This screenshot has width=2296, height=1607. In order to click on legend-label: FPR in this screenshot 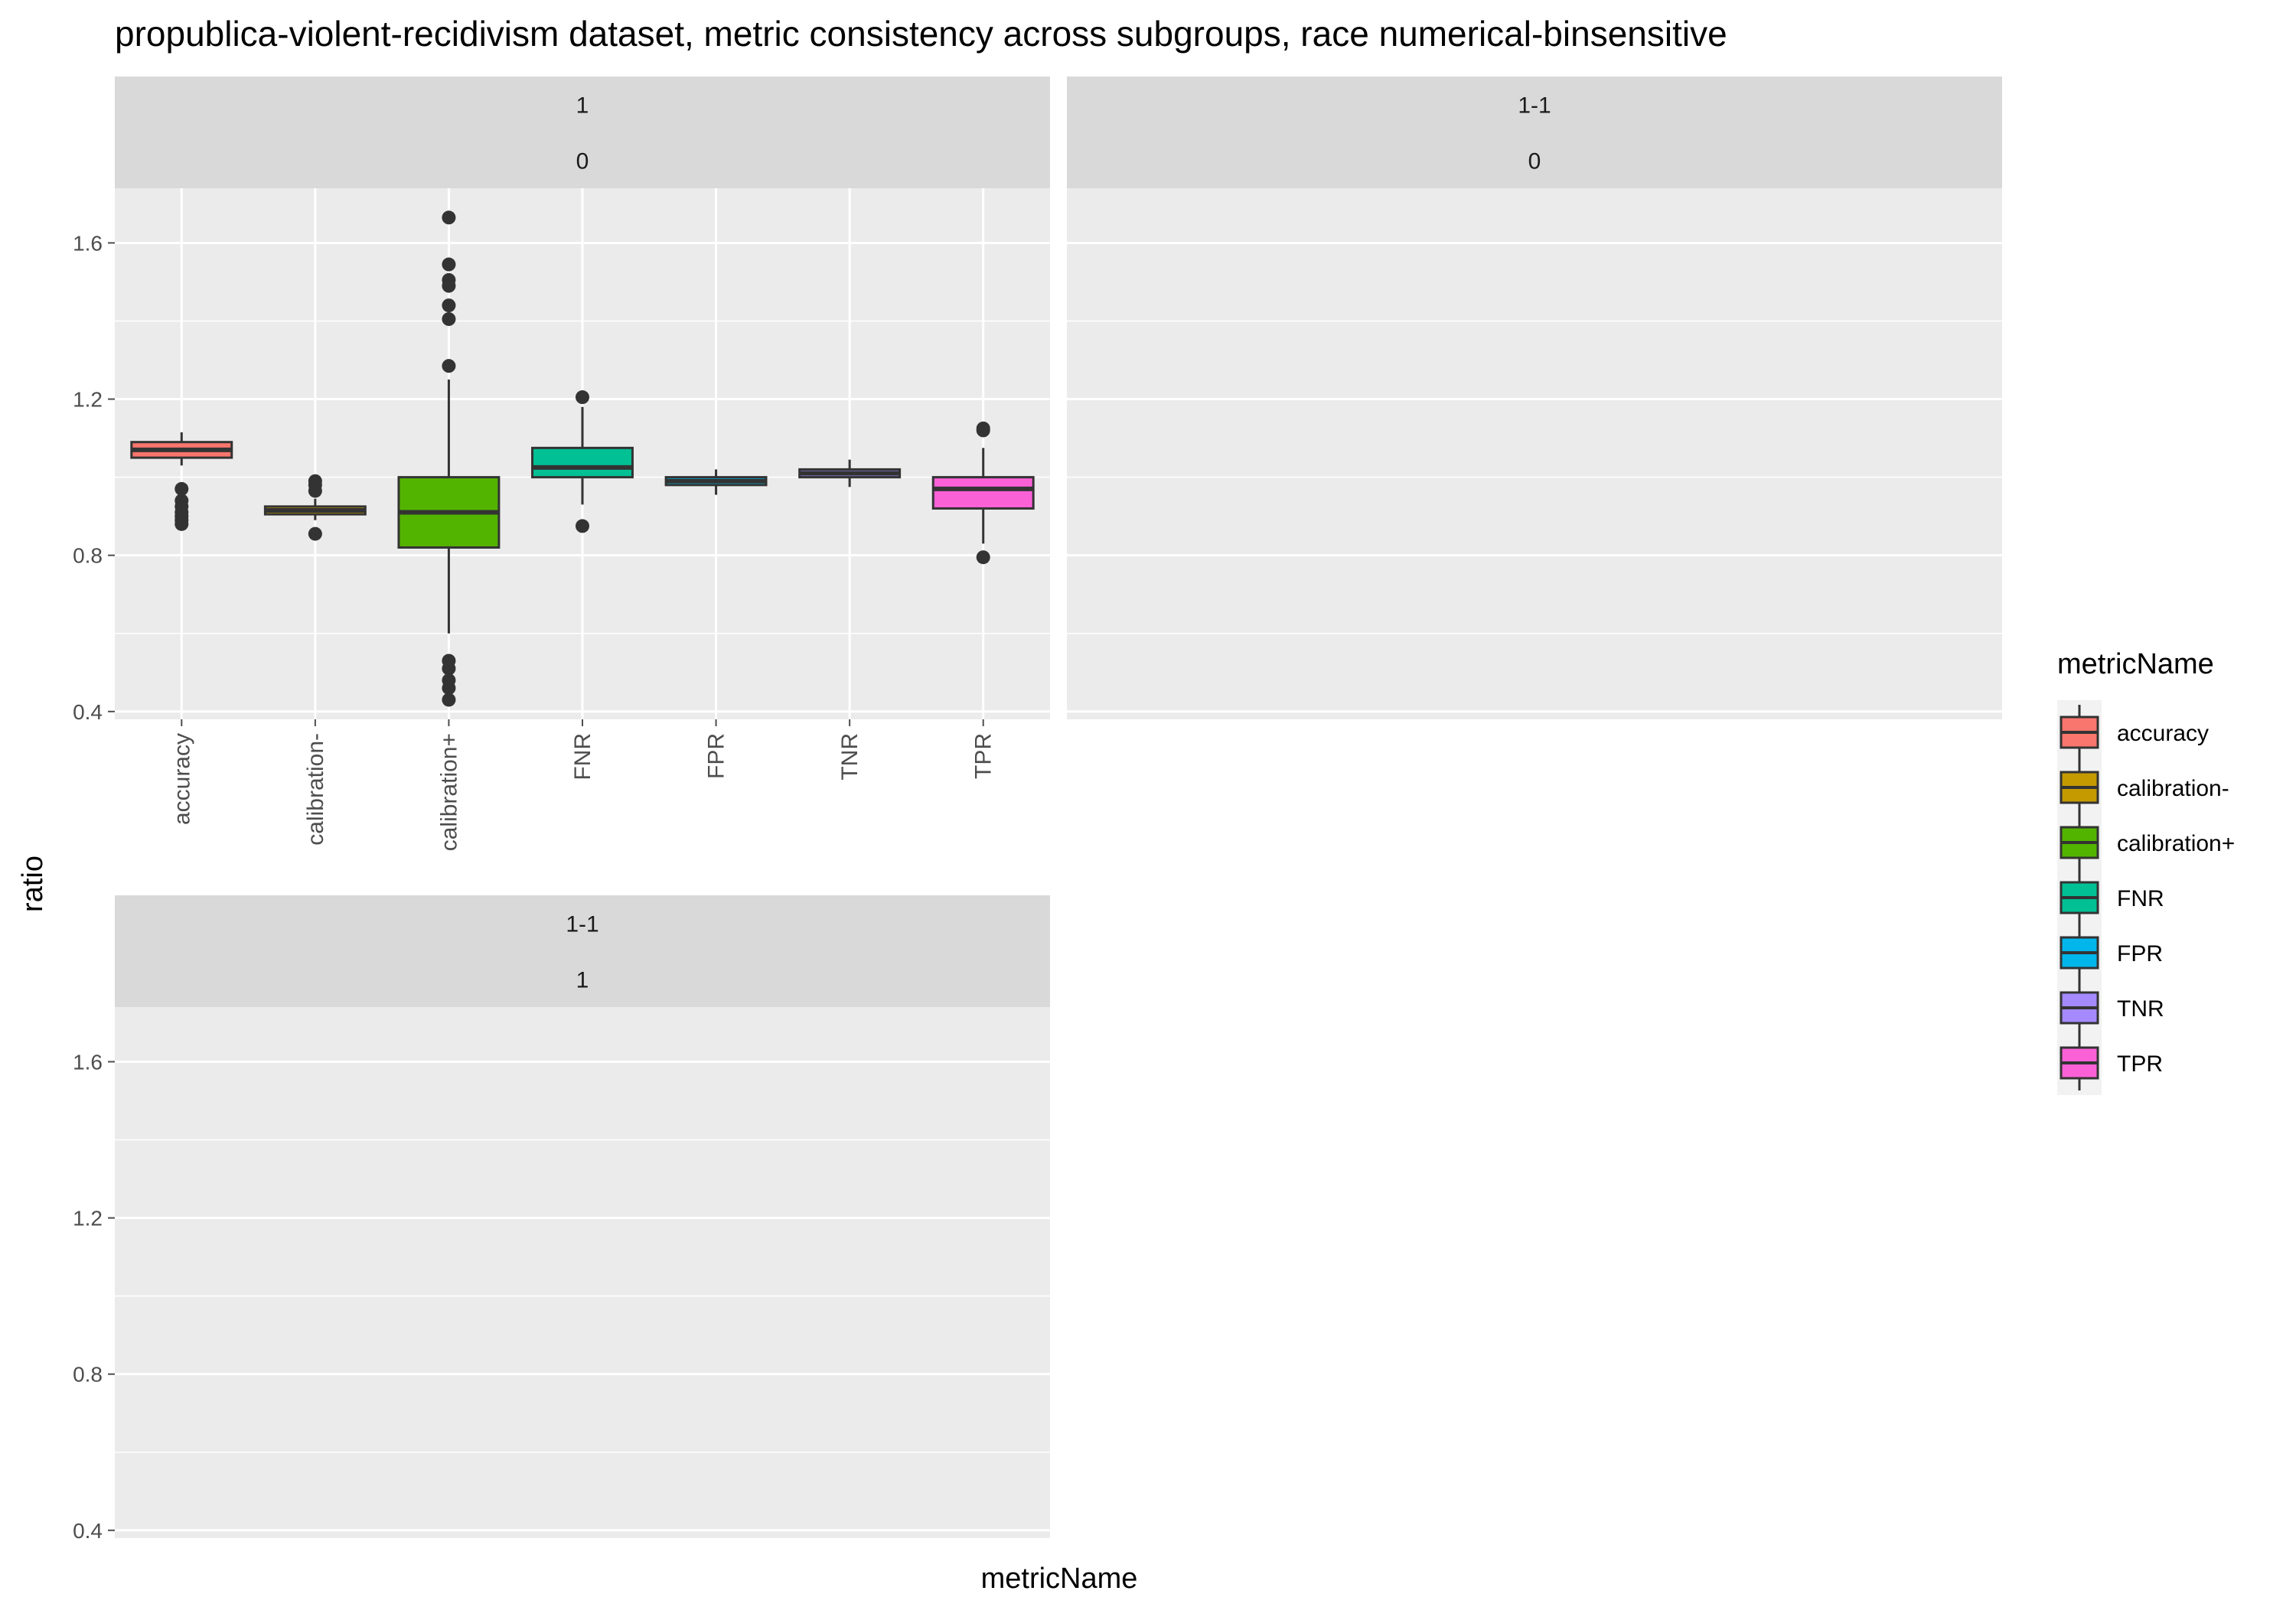, I will do `click(2140, 953)`.